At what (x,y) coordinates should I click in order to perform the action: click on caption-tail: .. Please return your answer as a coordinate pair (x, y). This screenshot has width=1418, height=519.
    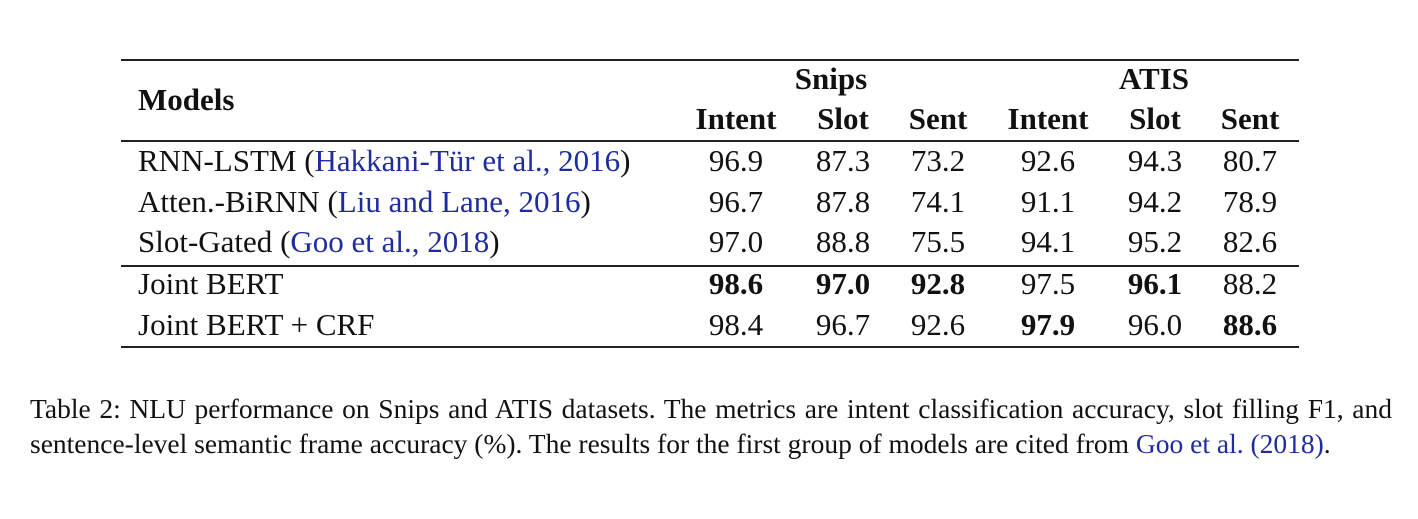
    Looking at the image, I should click on (1327, 443).